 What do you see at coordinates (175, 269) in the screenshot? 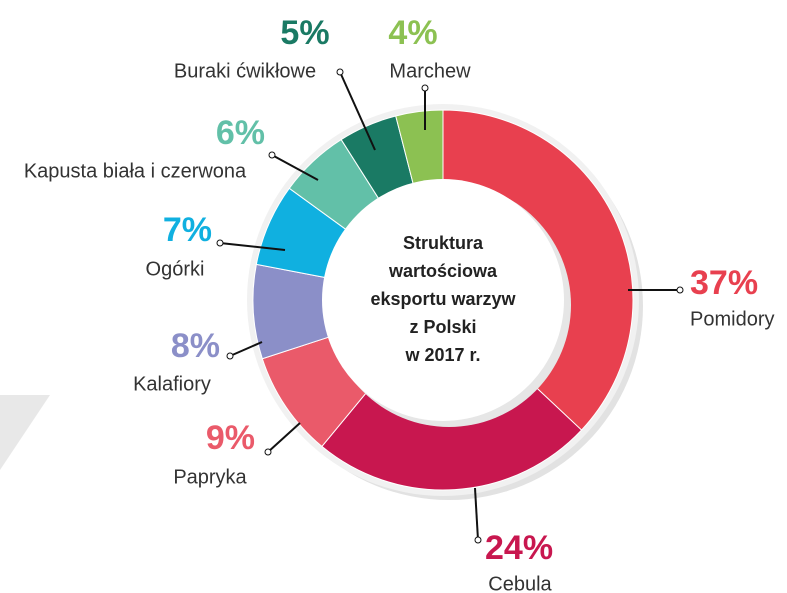
I see `category-label: Ogórki` at bounding box center [175, 269].